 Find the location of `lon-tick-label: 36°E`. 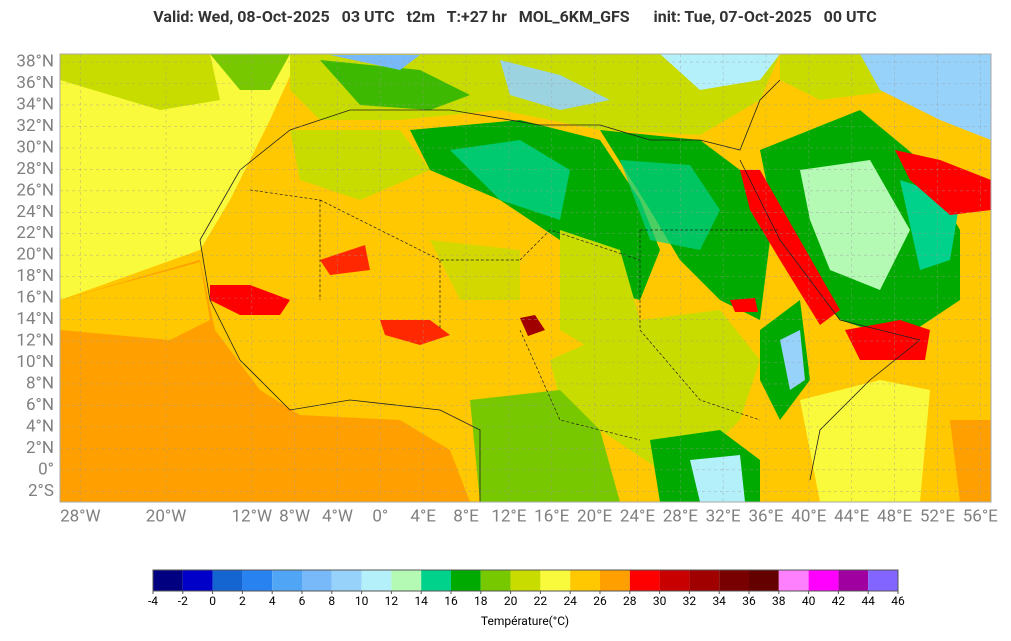

lon-tick-label: 36°E is located at coordinates (765, 516).